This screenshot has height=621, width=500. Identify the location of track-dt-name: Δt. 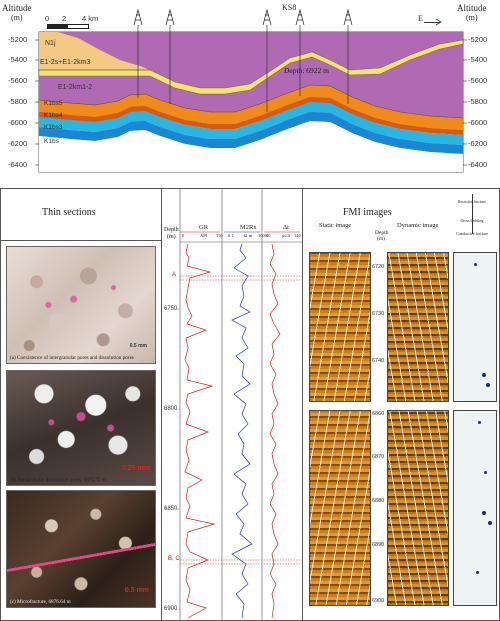
(286, 227).